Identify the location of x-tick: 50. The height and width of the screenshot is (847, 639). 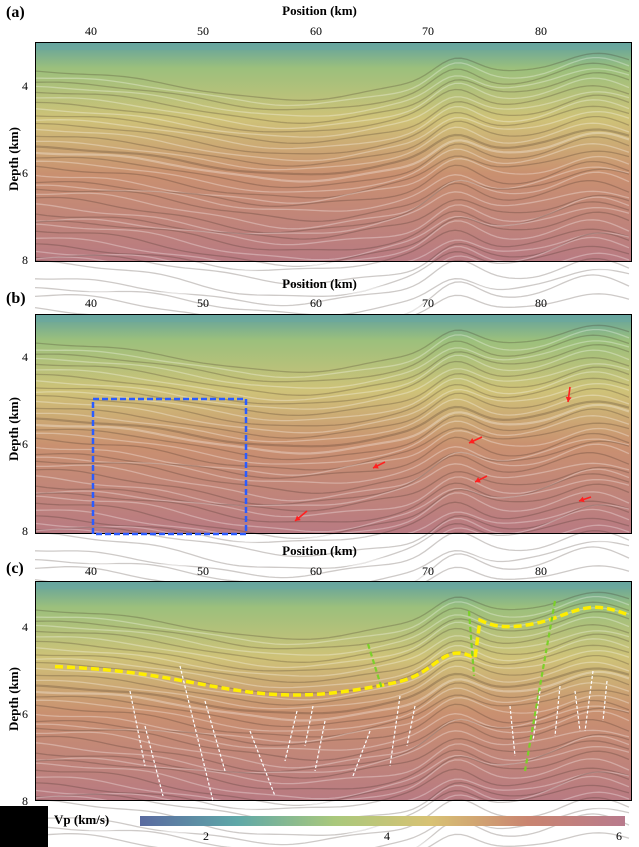
(203, 571).